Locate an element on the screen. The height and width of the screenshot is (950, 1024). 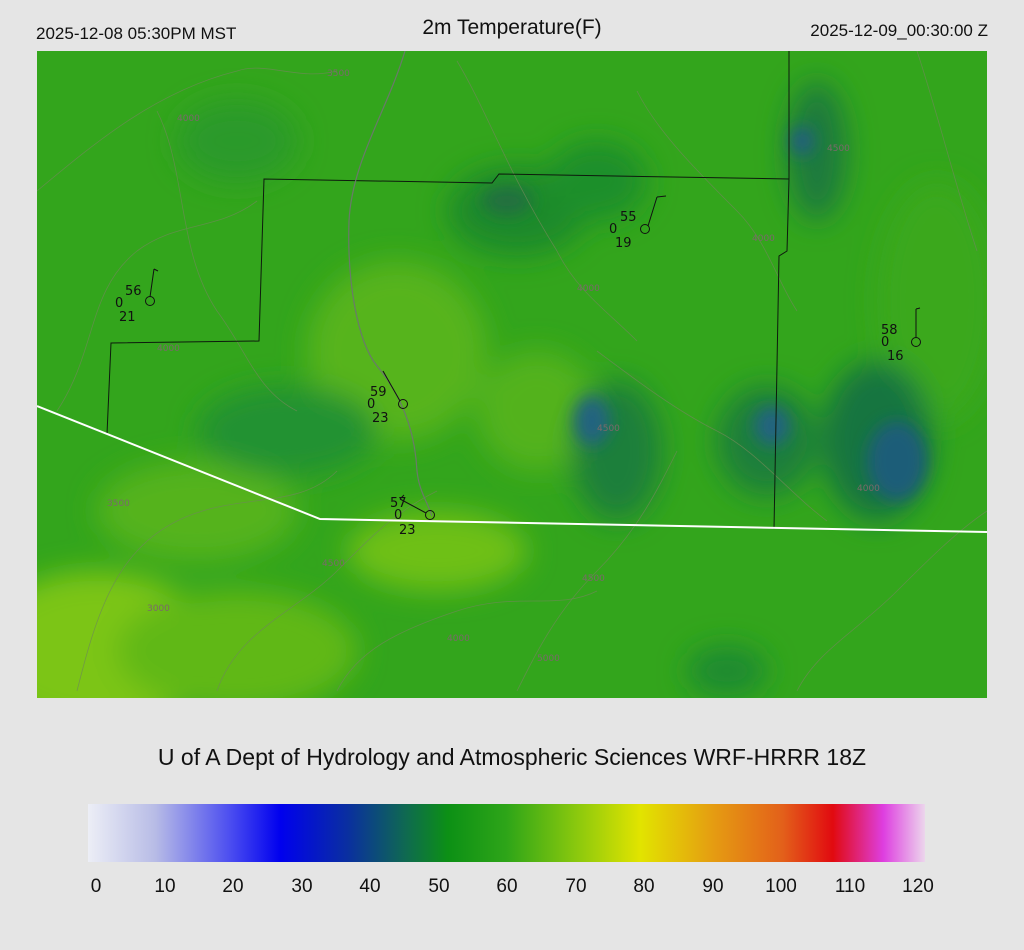
station-dewpoint: 21 is located at coordinates (127, 317).